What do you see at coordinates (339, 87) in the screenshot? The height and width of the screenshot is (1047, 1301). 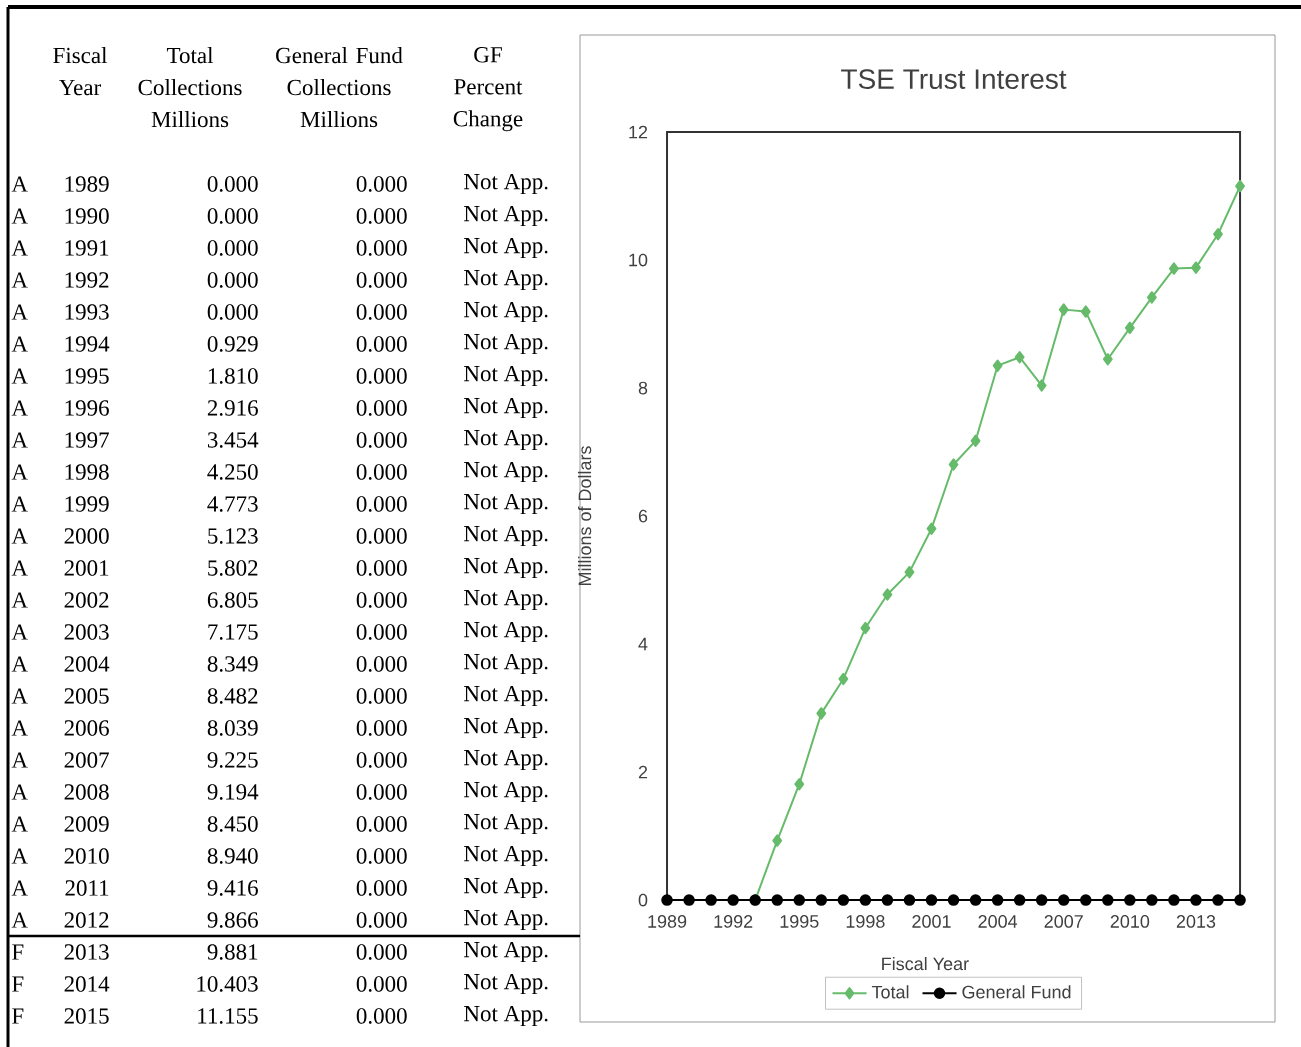 I see `text: General Fund Collections Millions` at bounding box center [339, 87].